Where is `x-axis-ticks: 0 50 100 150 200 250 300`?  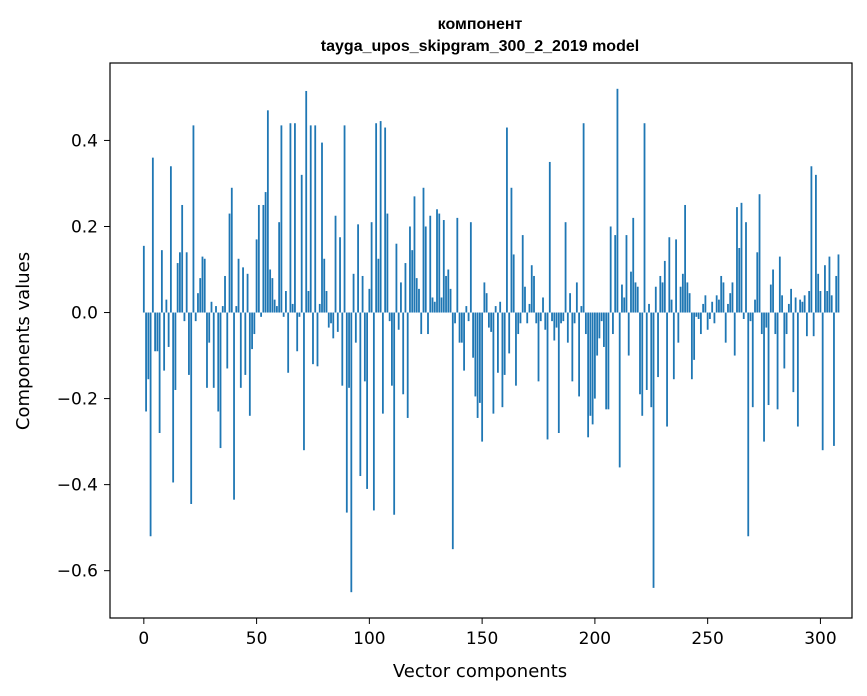 x-axis-ticks: 0 50 100 150 200 250 300 is located at coordinates (487, 633).